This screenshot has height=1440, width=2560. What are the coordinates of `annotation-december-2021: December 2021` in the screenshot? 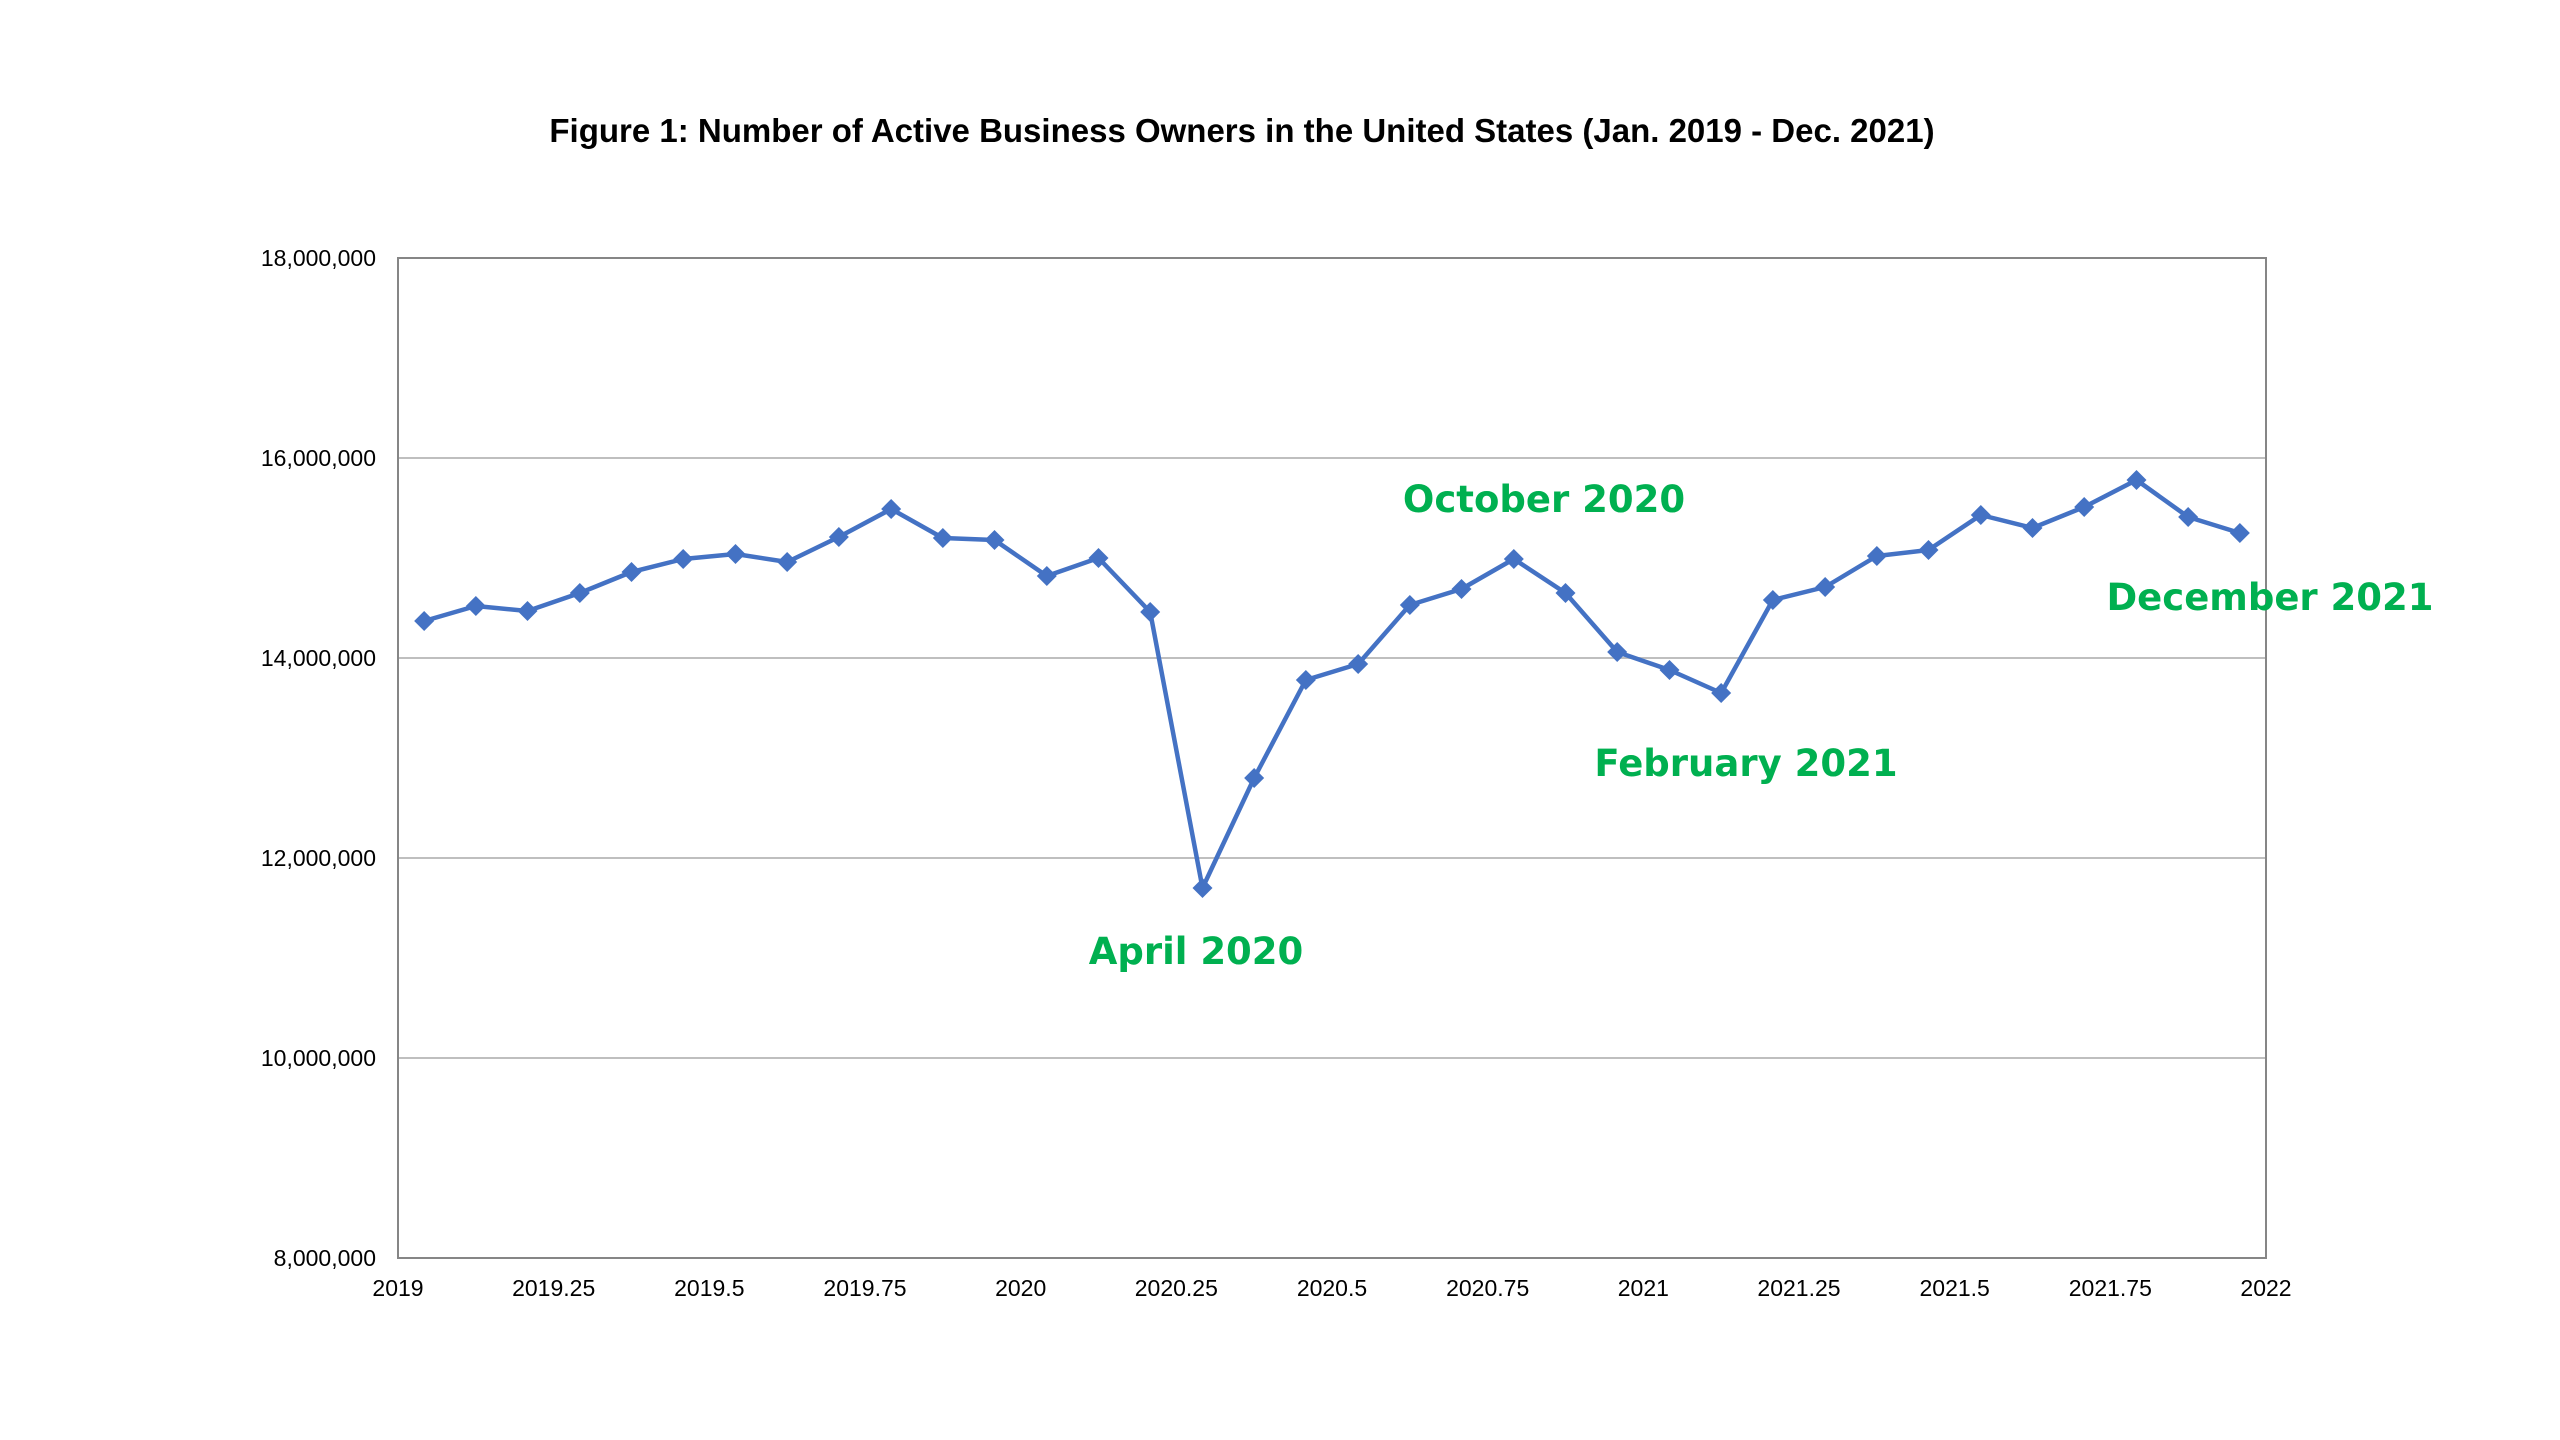 It's located at (2269, 597).